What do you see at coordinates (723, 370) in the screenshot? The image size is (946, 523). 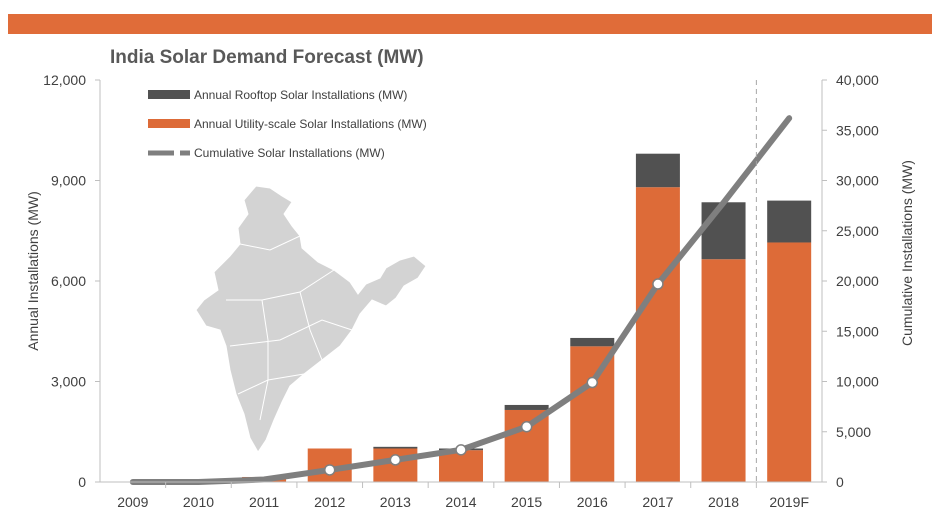 I see `bar-utility-2018` at bounding box center [723, 370].